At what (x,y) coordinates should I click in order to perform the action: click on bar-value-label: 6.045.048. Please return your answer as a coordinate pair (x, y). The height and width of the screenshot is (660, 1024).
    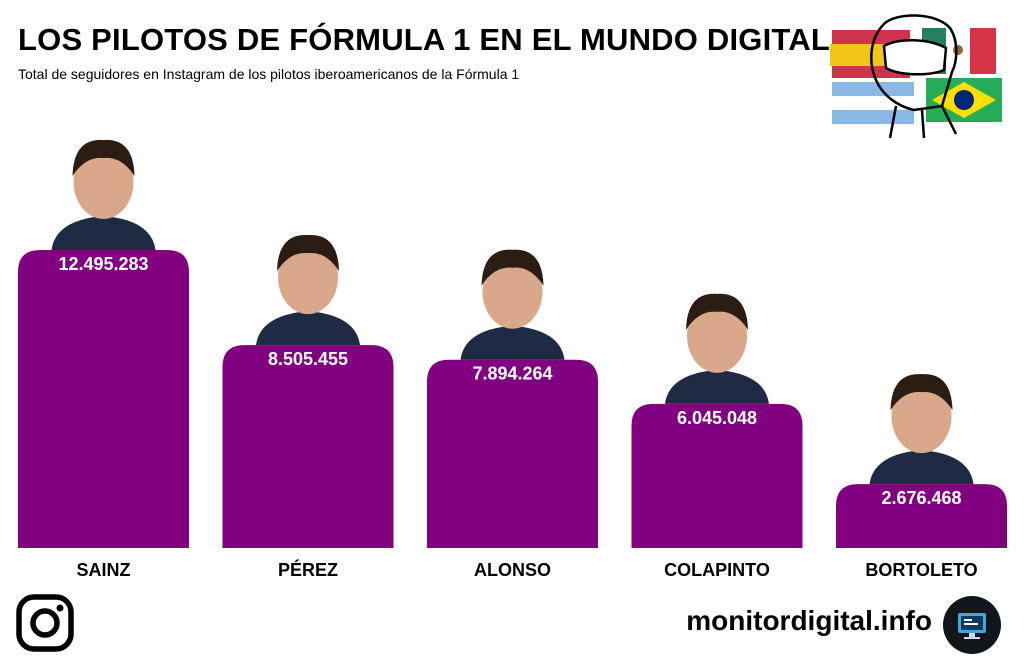
    Looking at the image, I should click on (717, 418).